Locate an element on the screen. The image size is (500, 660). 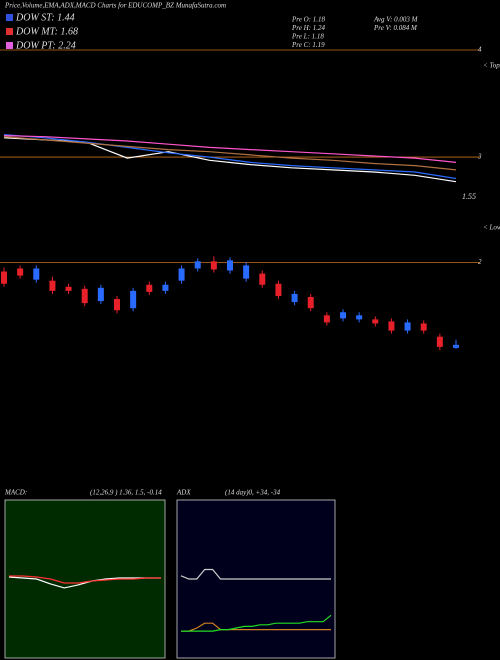
panel-subtitle: (12,26,9 ) 1.36, 1.5, -0.14 is located at coordinates (126, 493).